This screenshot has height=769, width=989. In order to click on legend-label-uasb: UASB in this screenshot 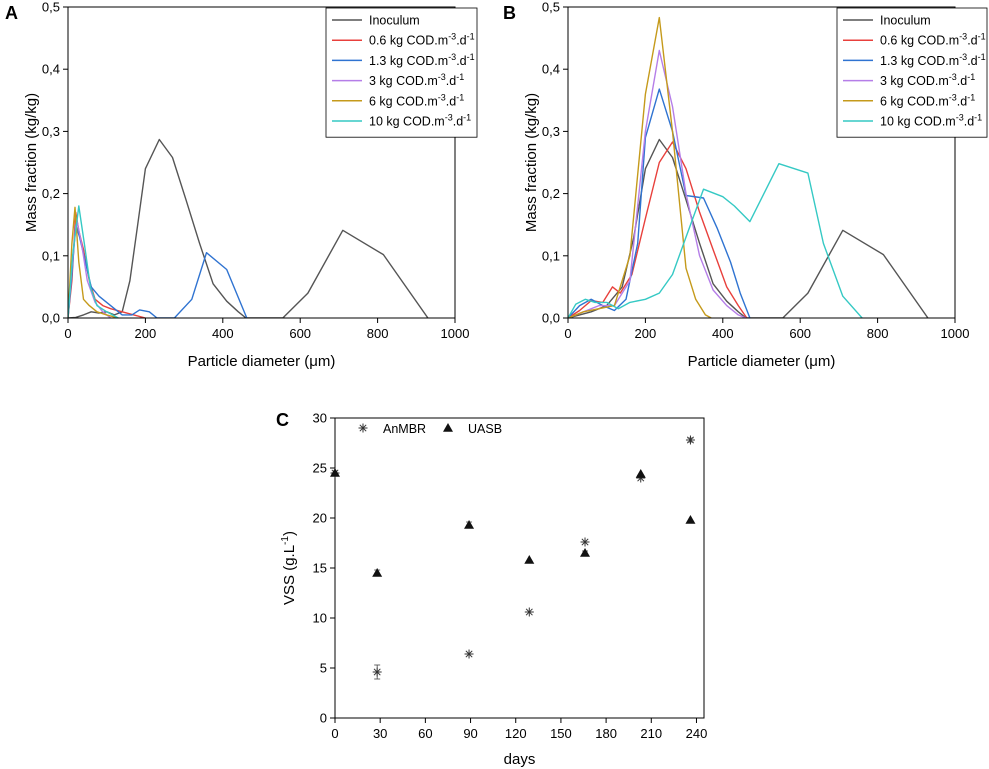, I will do `click(485, 429)`.